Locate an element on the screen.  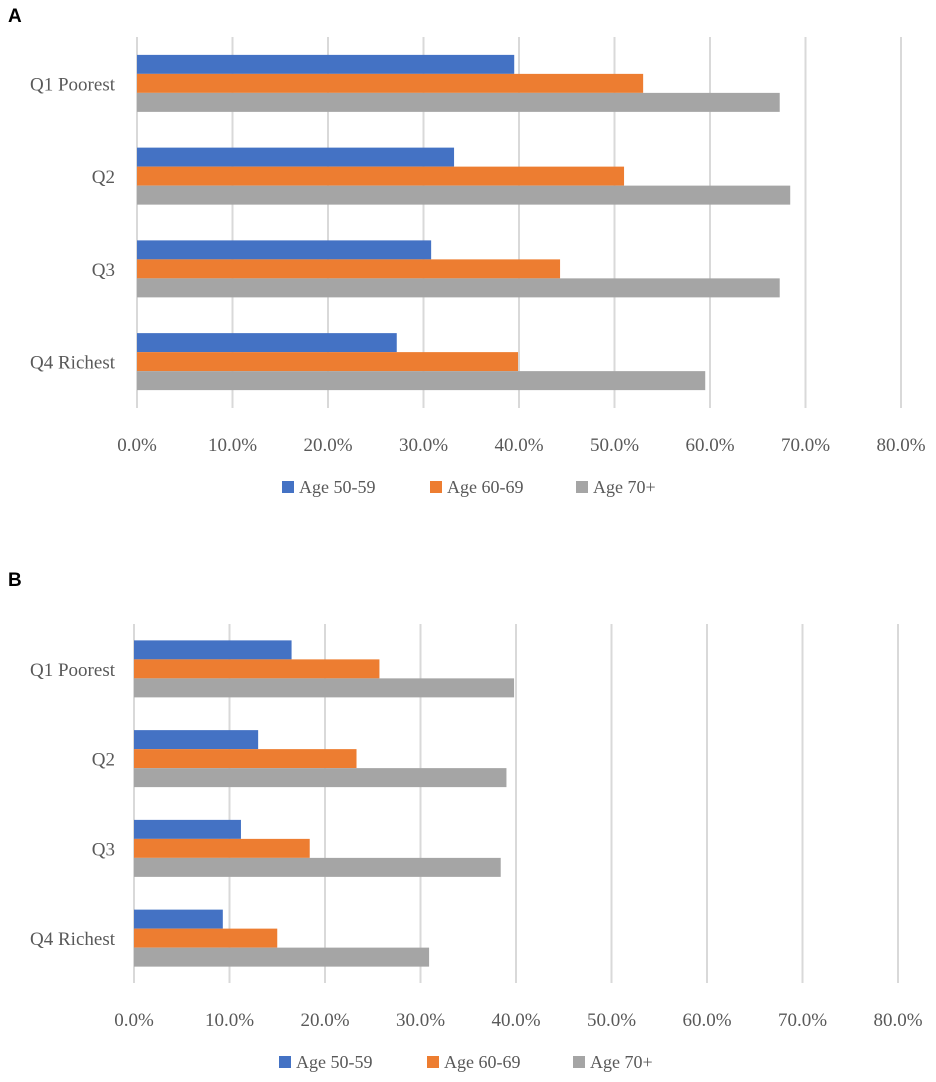
chart-b-category-label: Q3 is located at coordinates (103, 849).